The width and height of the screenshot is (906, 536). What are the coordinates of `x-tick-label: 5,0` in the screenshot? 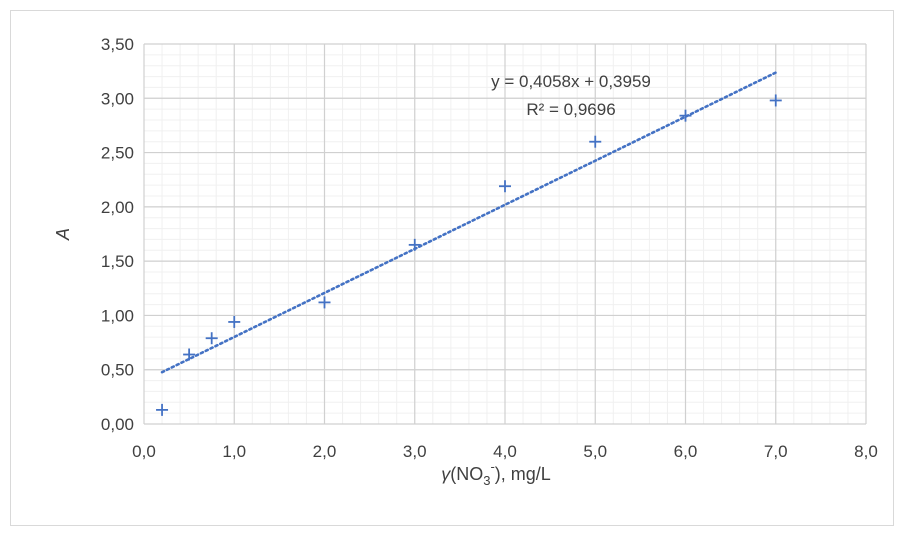 It's located at (595, 451).